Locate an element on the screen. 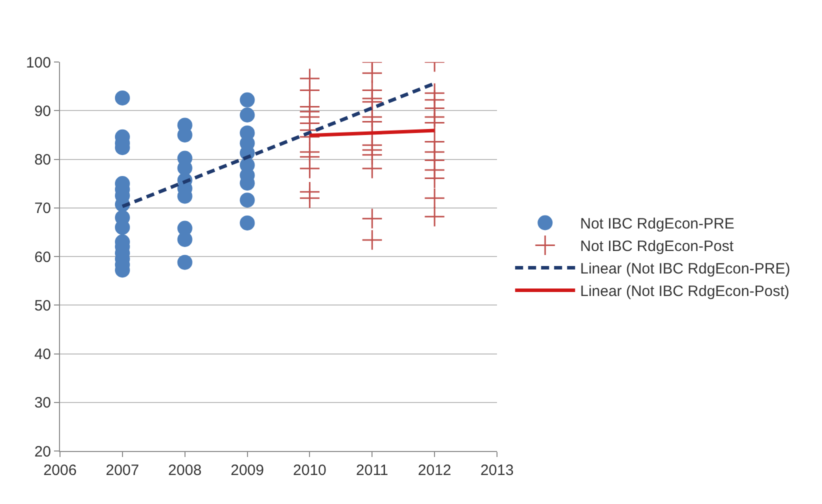  y-tick-label: 80 is located at coordinates (42, 160).